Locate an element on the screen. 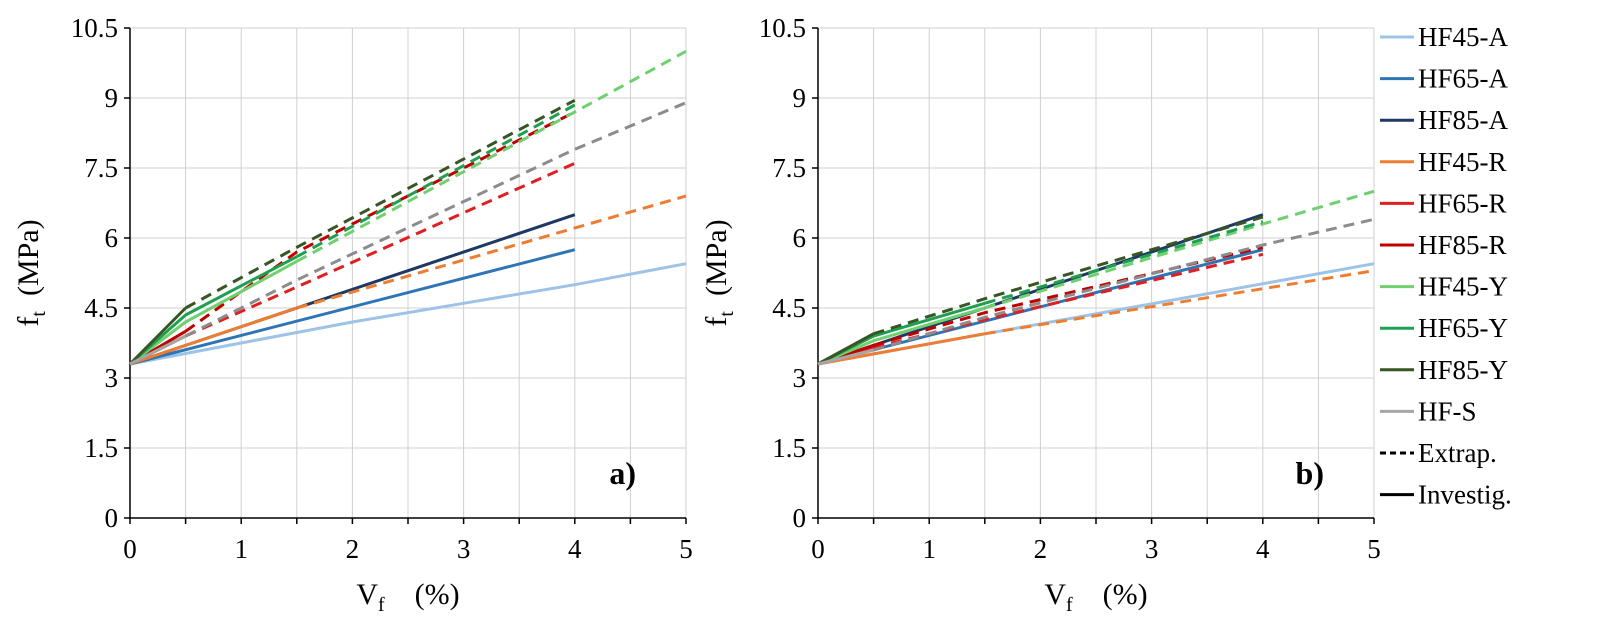  series-line-hf45-a-solid is located at coordinates (408, 314).